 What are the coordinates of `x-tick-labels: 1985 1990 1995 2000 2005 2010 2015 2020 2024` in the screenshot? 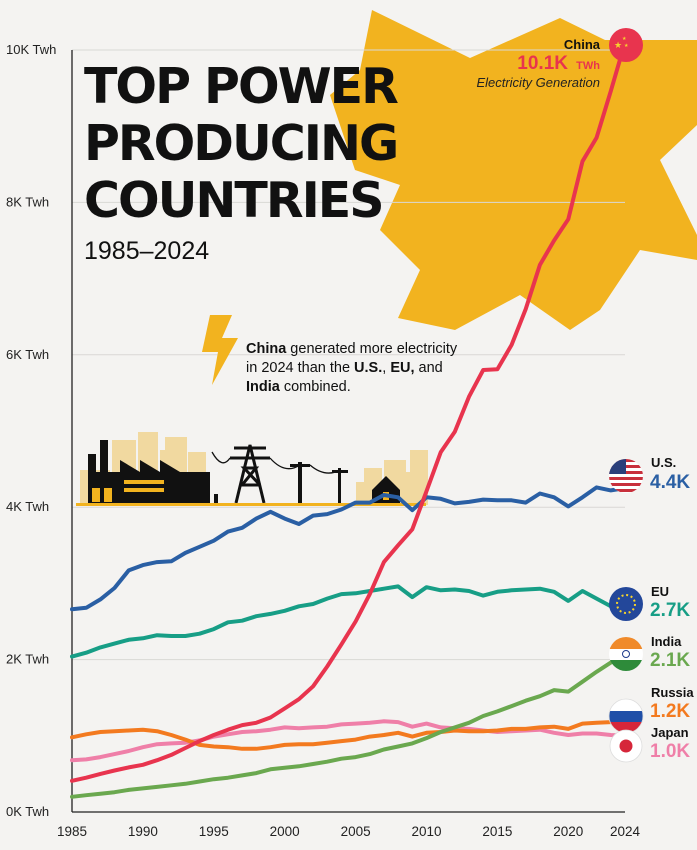 It's located at (349, 831).